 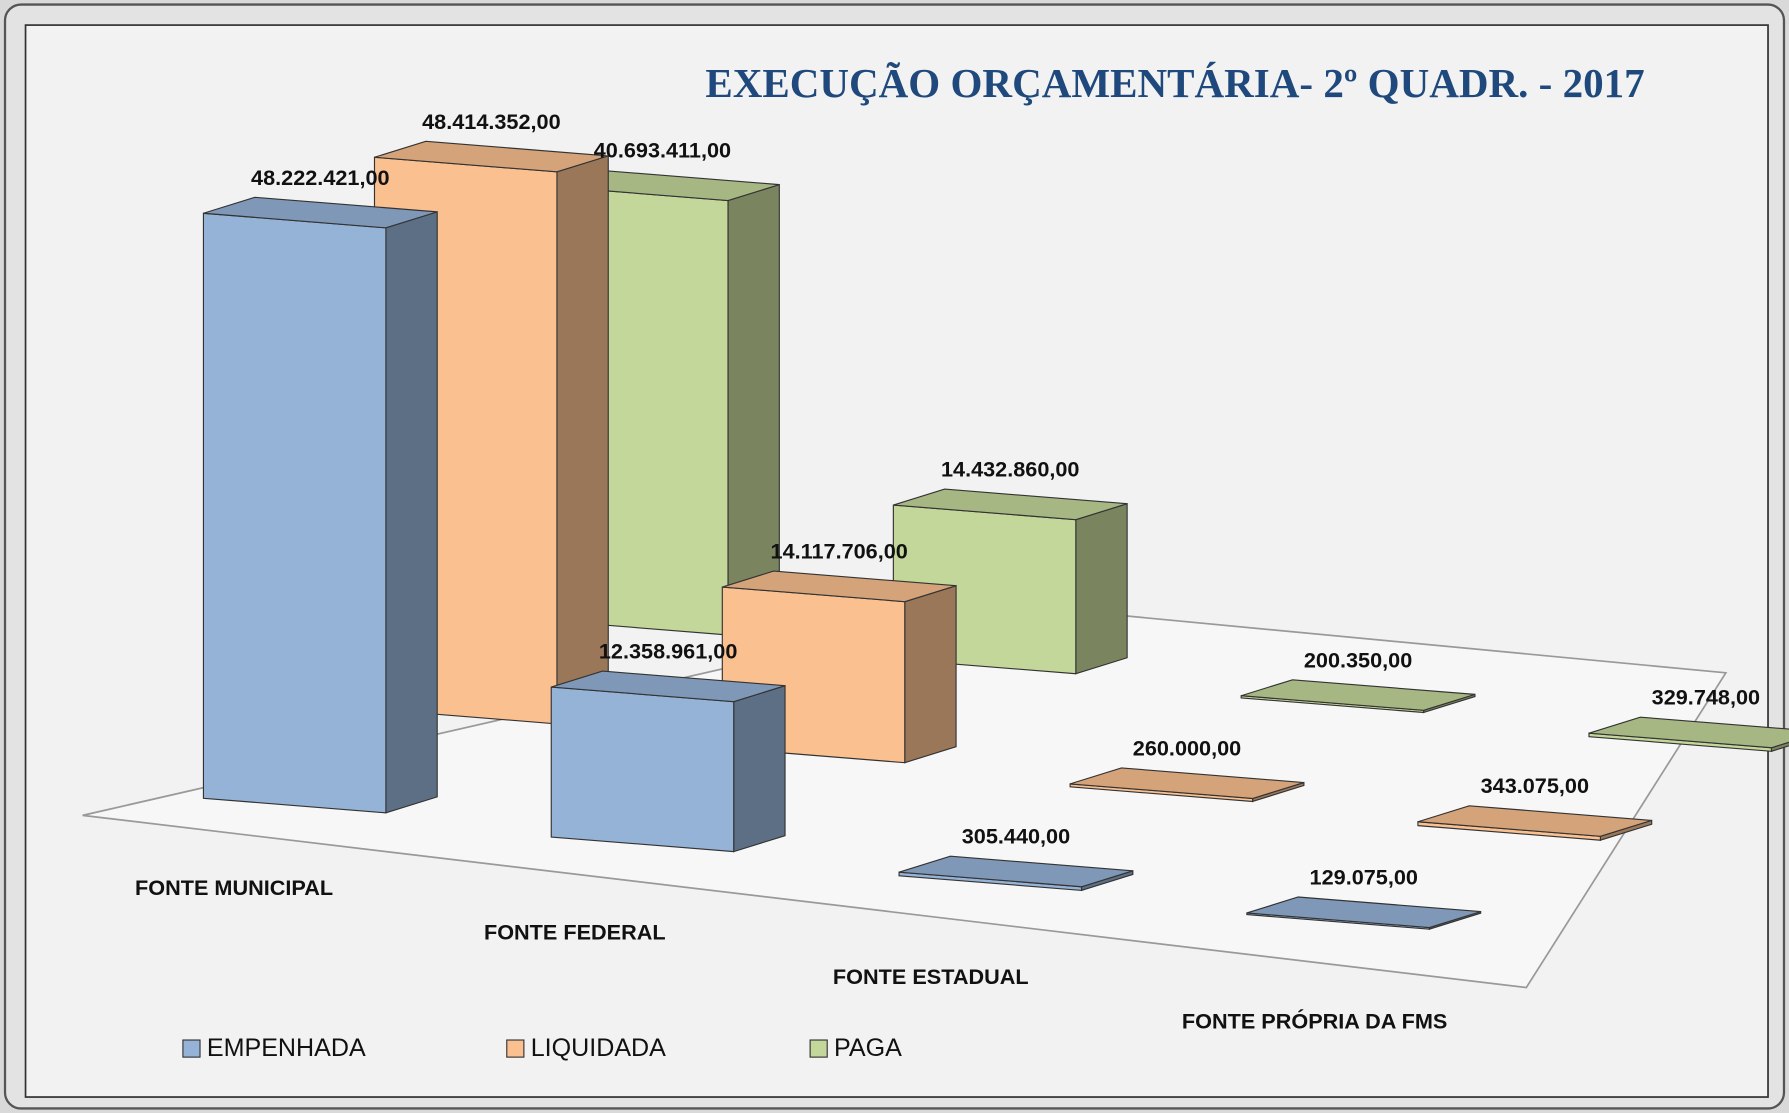 I want to click on category-label: FONTE ESTADUAL, so click(x=931, y=976).